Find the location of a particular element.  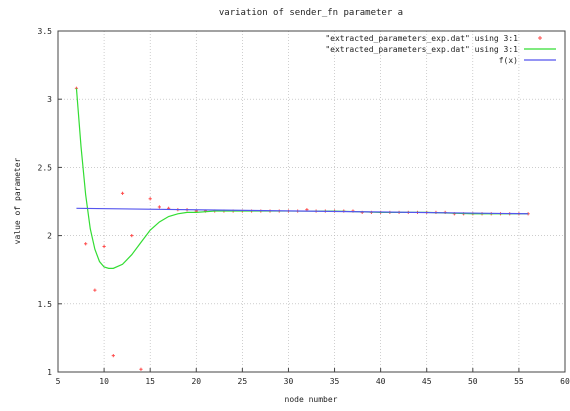

x-tick-label: 50 is located at coordinates (473, 381).